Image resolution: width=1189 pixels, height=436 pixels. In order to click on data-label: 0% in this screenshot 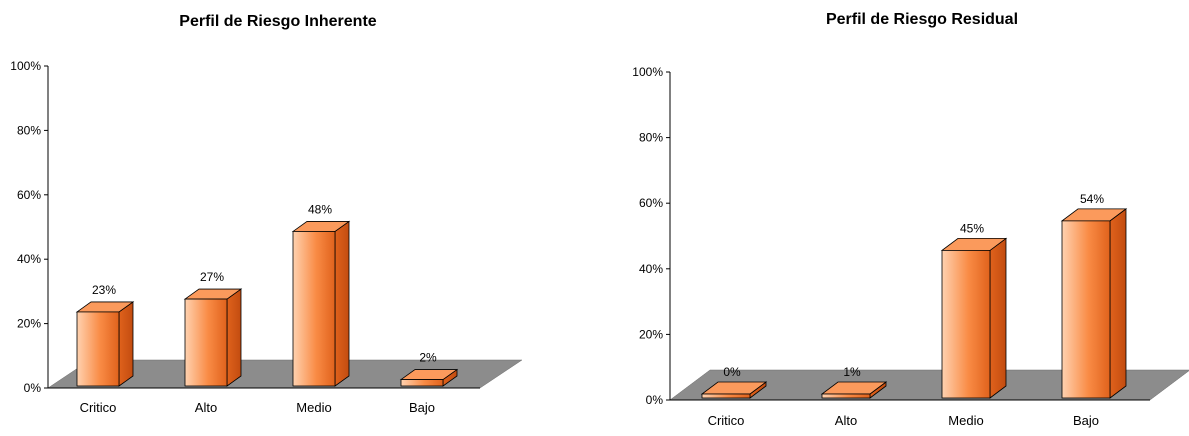, I will do `click(732, 372)`.